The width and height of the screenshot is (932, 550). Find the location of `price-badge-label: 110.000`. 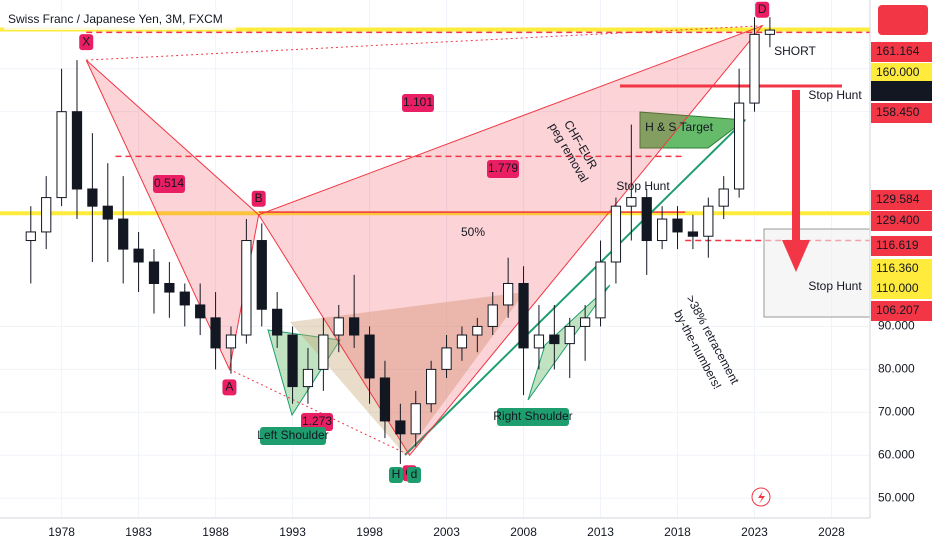

price-badge-label: 110.000 is located at coordinates (897, 288).